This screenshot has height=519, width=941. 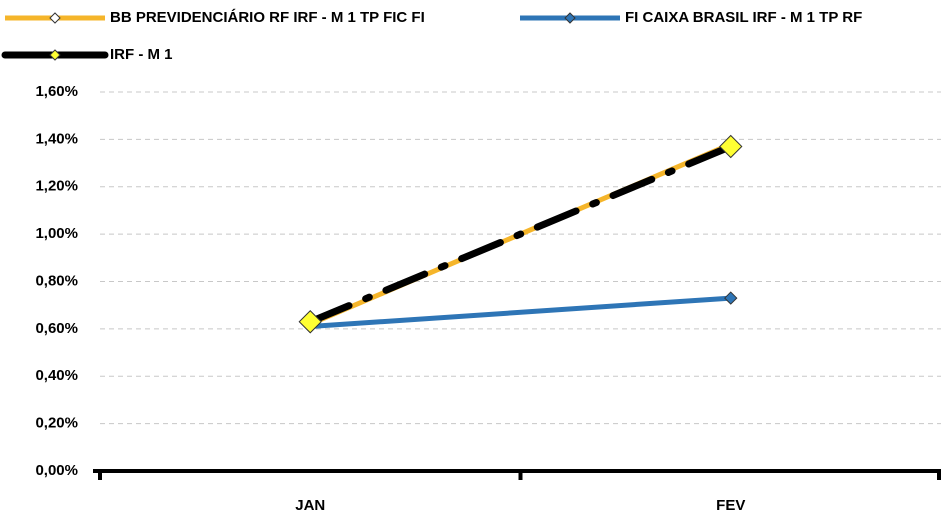 What do you see at coordinates (56, 280) in the screenshot?
I see `y-tick-label: 0,80%` at bounding box center [56, 280].